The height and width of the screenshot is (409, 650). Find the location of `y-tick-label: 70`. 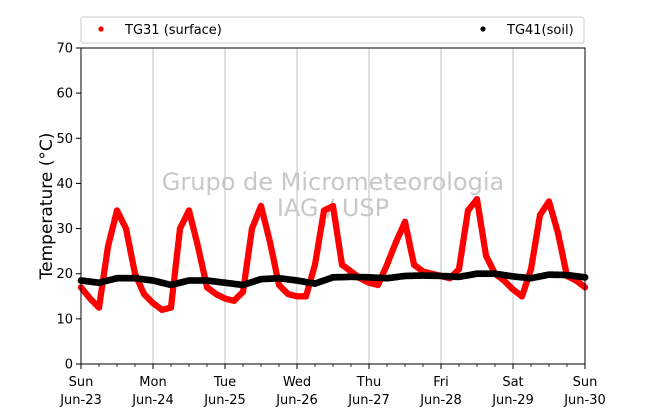

y-tick-label: 70 is located at coordinates (64, 49).